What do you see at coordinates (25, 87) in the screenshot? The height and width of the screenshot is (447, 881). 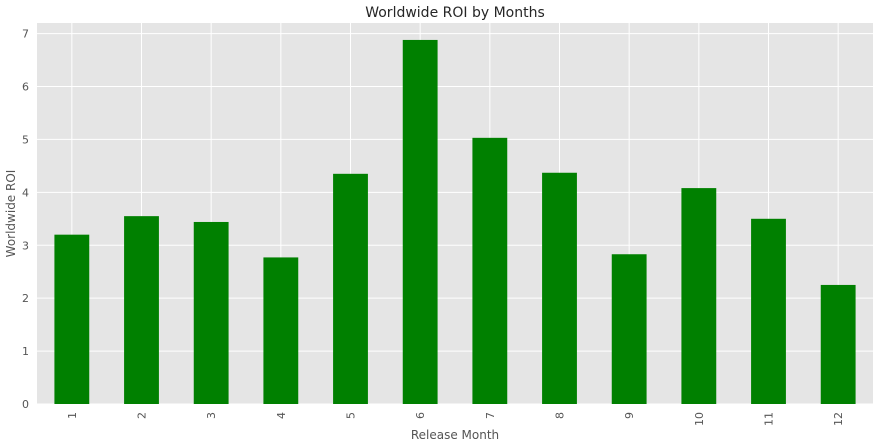 I see `y-tick-label-6: 6` at bounding box center [25, 87].